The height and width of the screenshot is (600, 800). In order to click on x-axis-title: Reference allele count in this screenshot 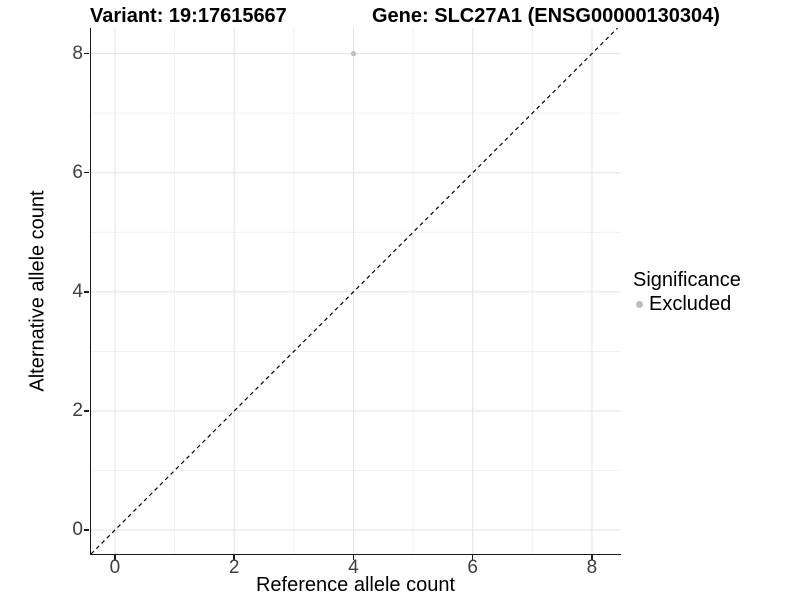, I will do `click(355, 585)`.